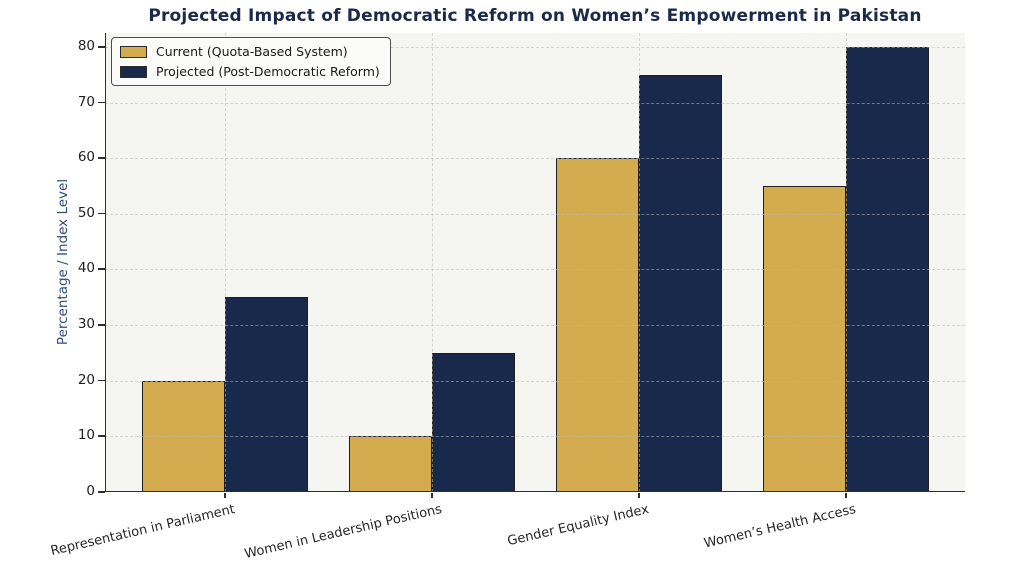 This screenshot has height=587, width=1024. Describe the element at coordinates (90, 491) in the screenshot. I see `y-tick-label-0: 0` at that location.